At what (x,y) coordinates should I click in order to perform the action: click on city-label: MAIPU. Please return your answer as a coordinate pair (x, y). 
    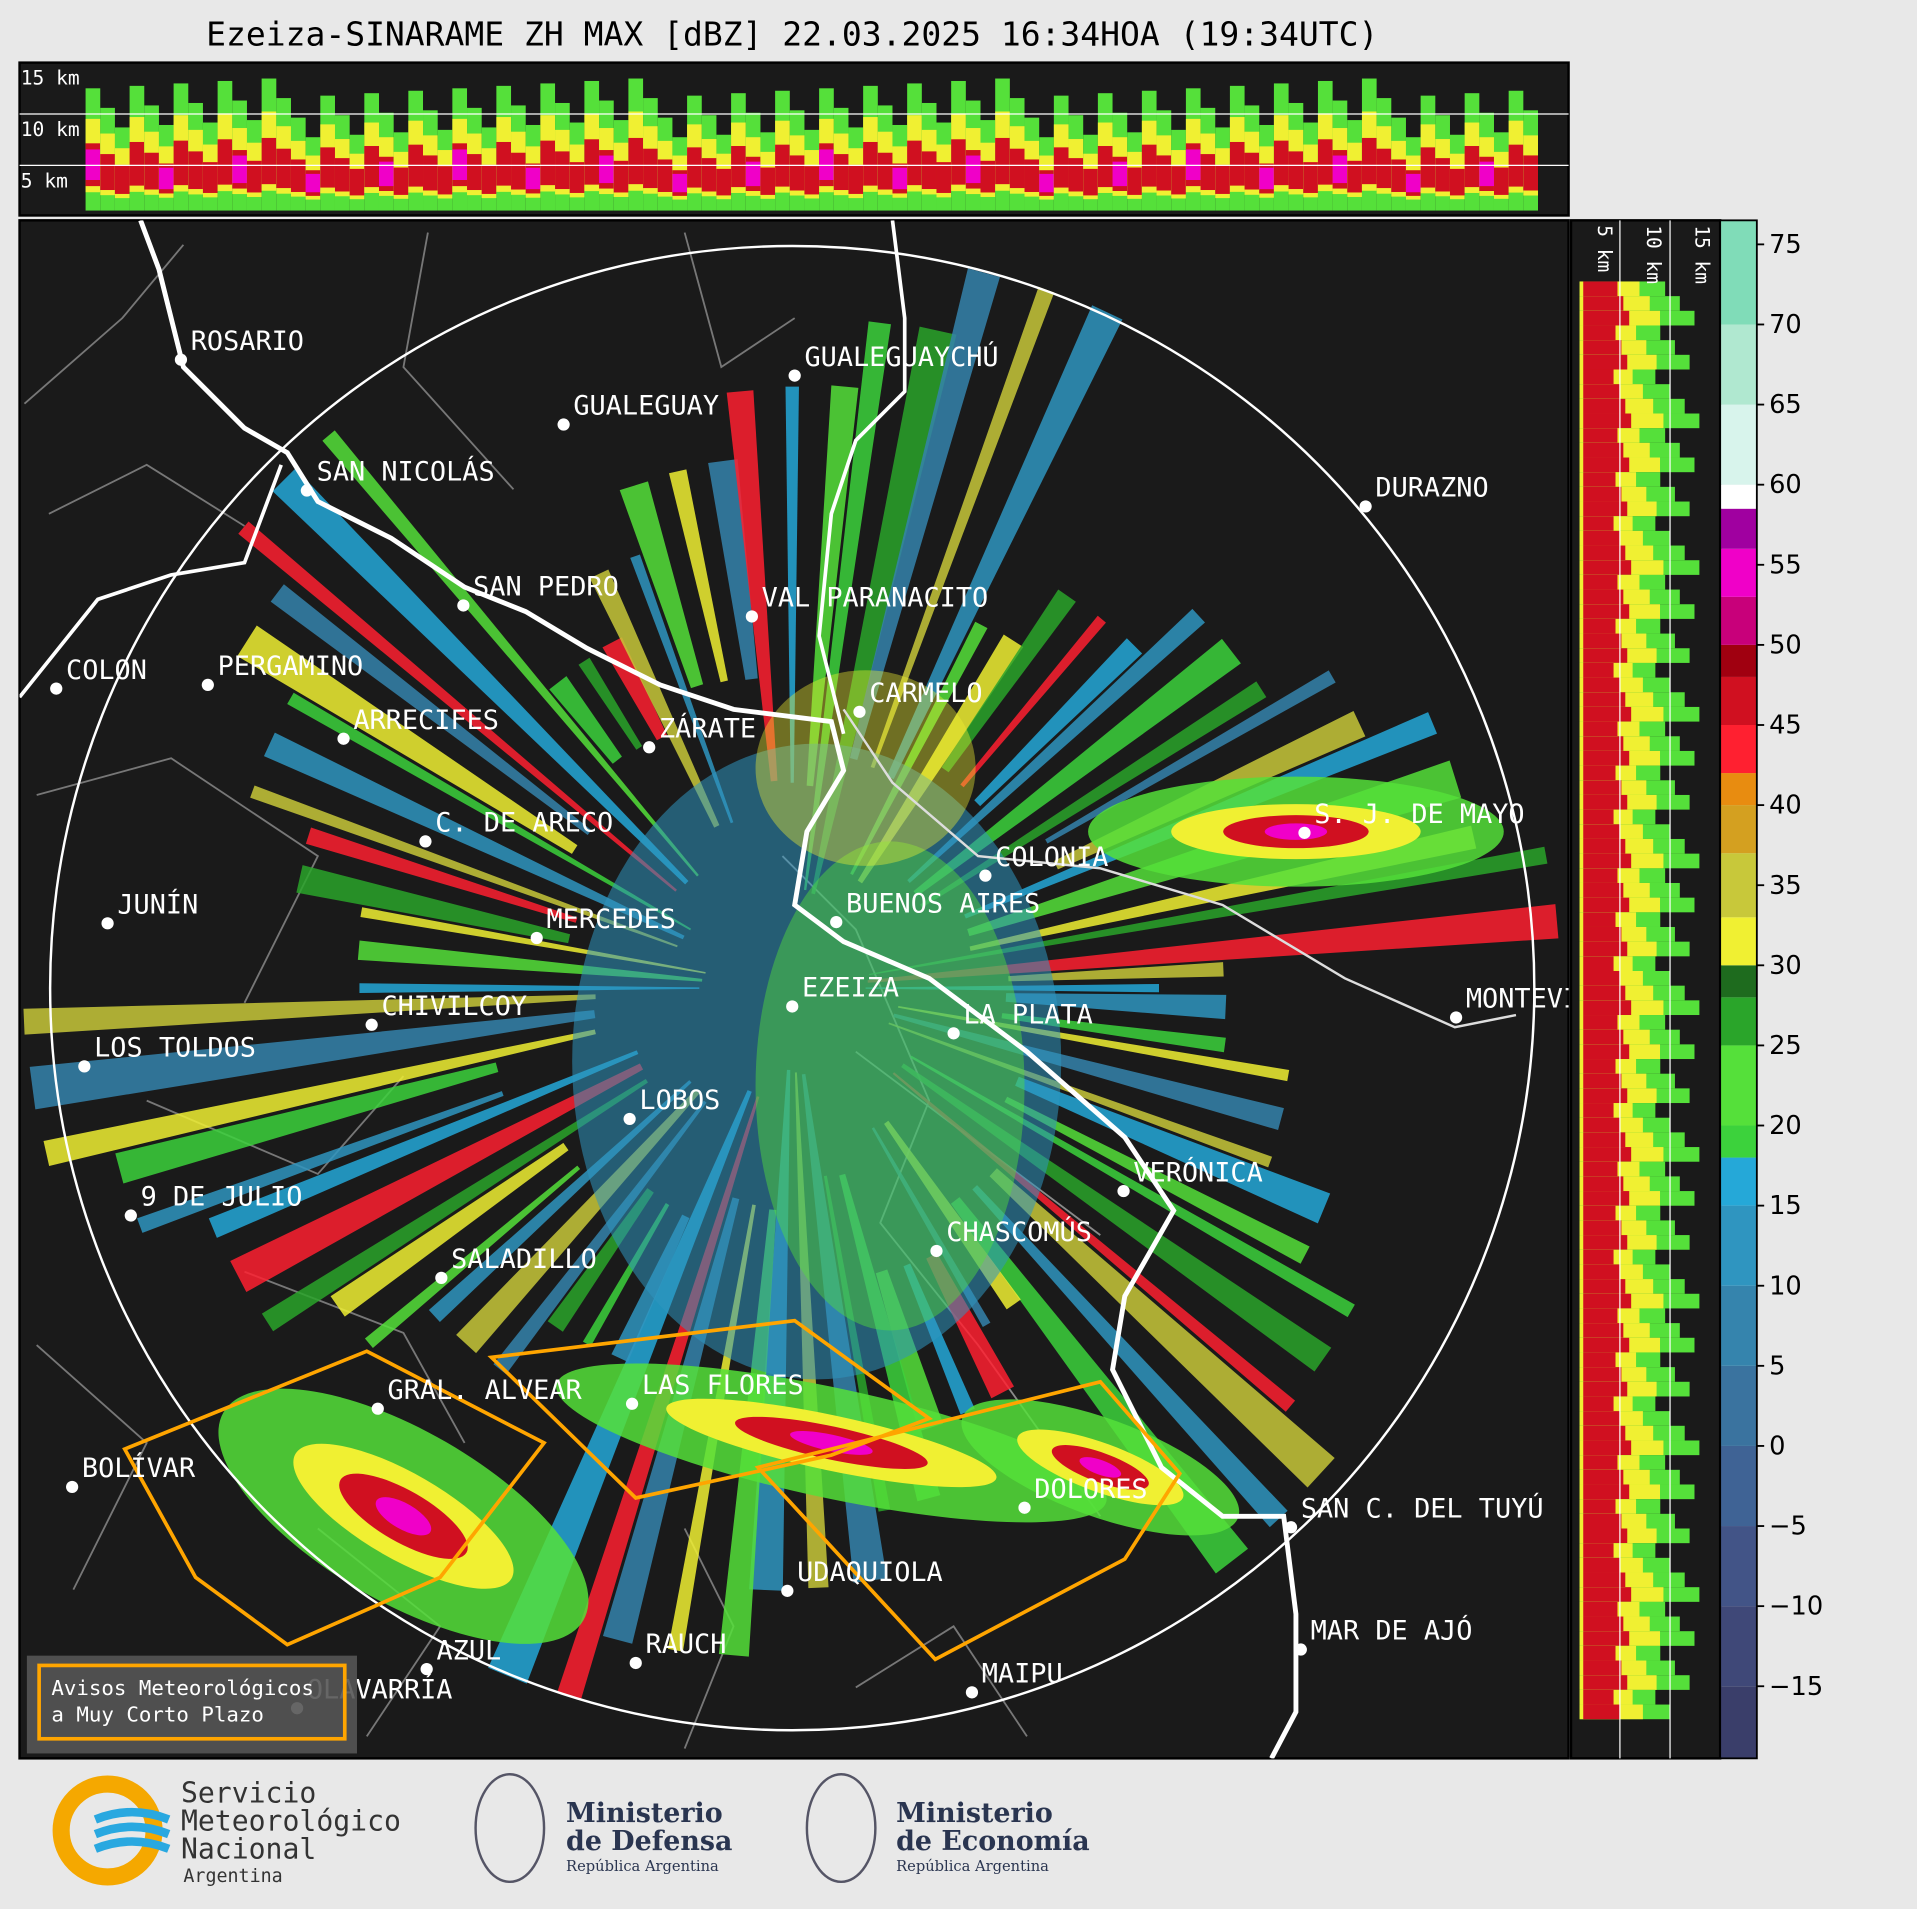
    Looking at the image, I should click on (1022, 1674).